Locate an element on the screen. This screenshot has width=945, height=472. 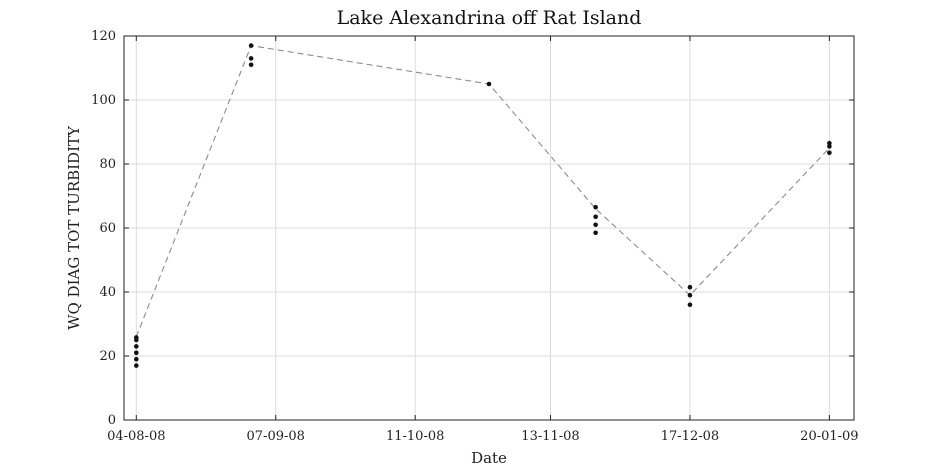
chart-title: Lake Alexandrina off Rat Island is located at coordinates (489, 18).